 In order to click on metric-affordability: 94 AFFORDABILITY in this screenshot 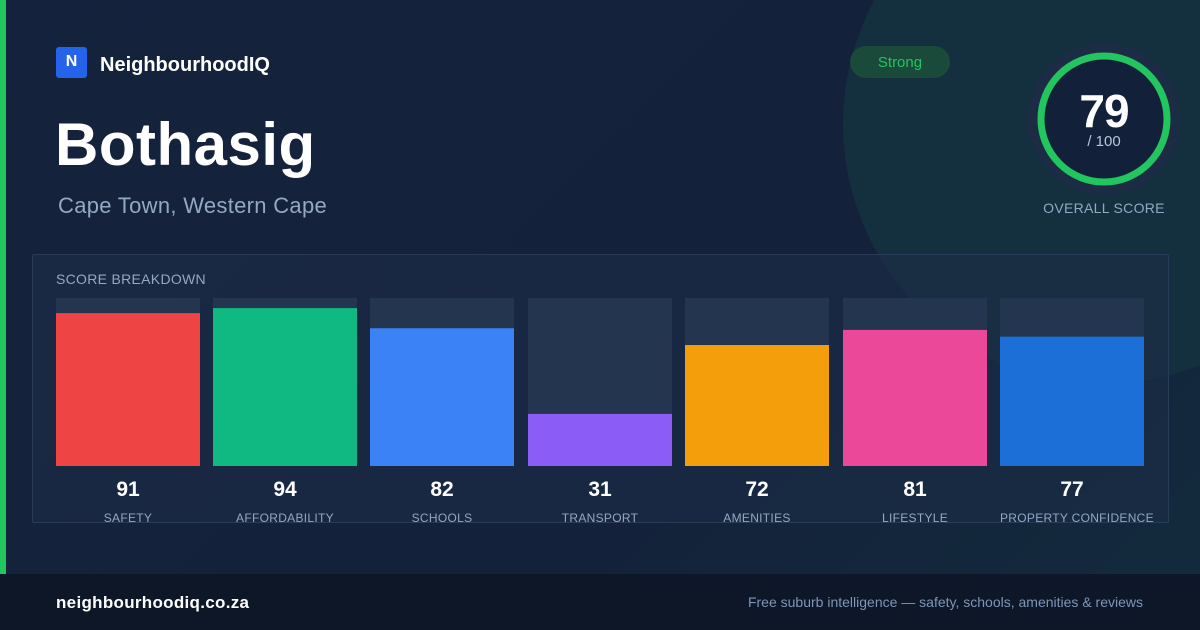, I will do `click(285, 501)`.